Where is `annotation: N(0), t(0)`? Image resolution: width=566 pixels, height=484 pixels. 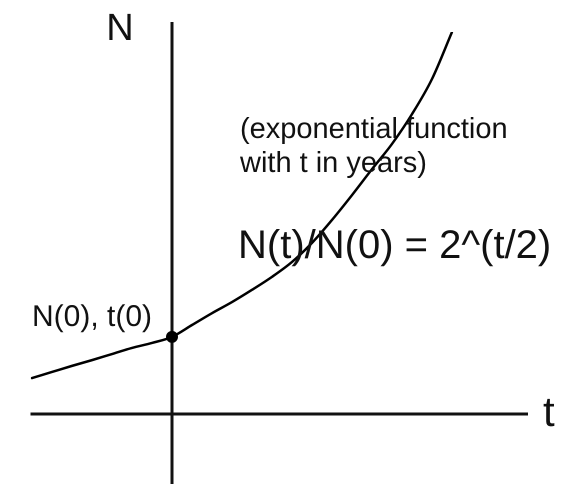 annotation: N(0), t(0) is located at coordinates (92, 316).